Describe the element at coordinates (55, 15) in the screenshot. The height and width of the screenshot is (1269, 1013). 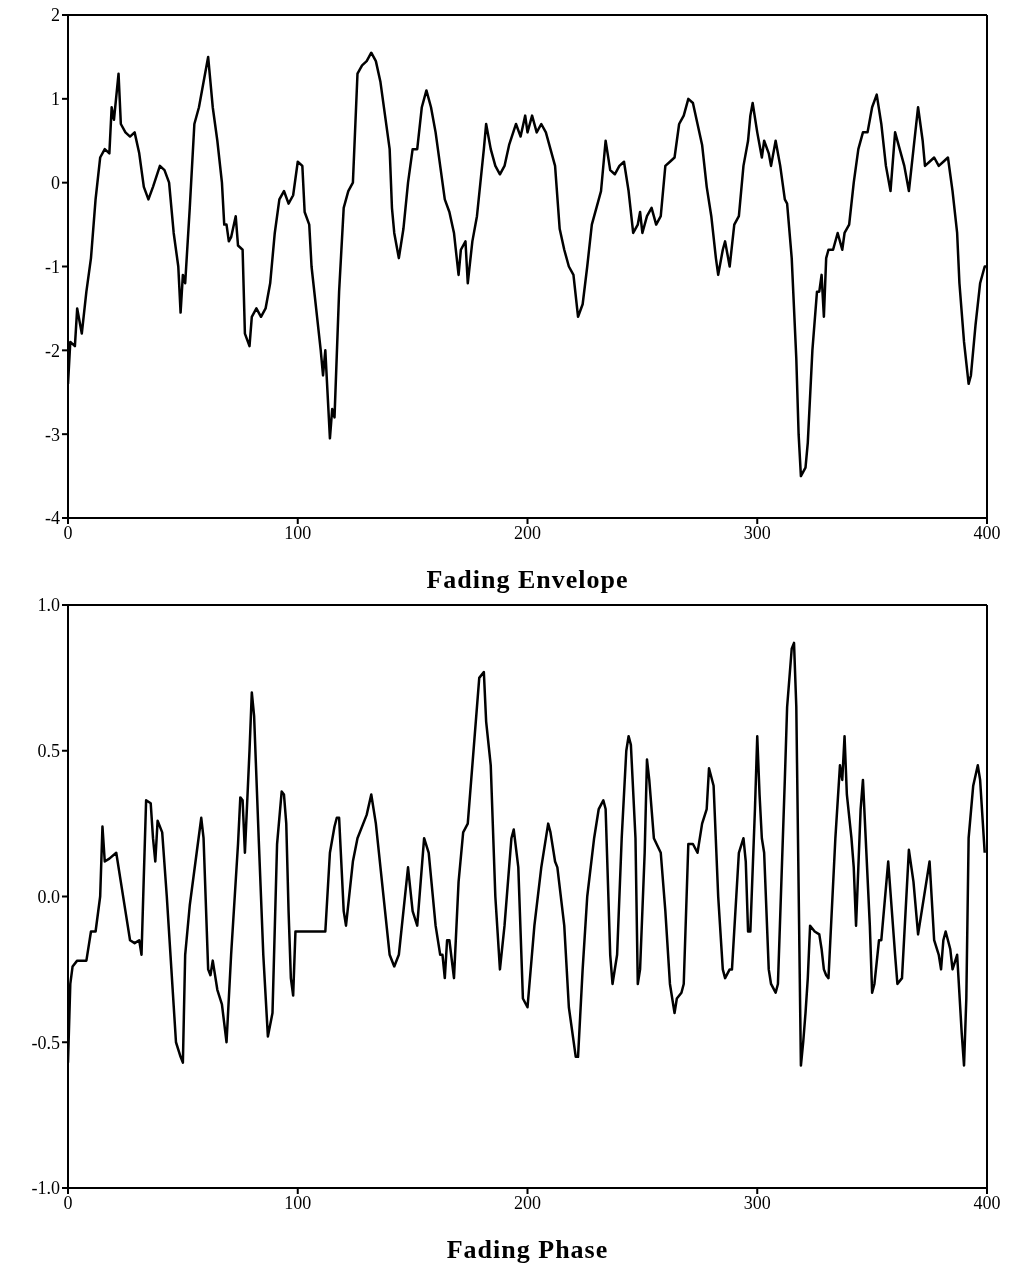
I see `y-tick-label: 2` at that location.